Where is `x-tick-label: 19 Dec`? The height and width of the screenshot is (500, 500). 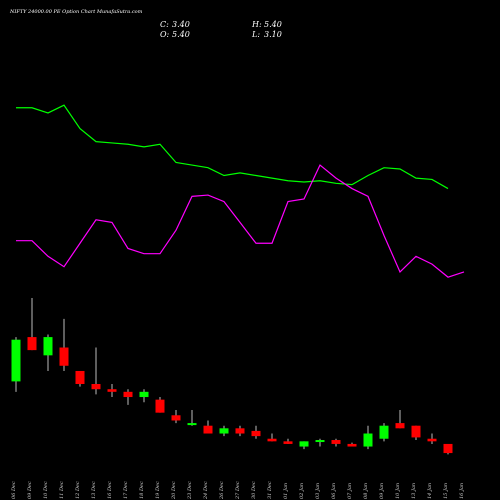
x-tick-label: 19 Dec is located at coordinates (158, 490).